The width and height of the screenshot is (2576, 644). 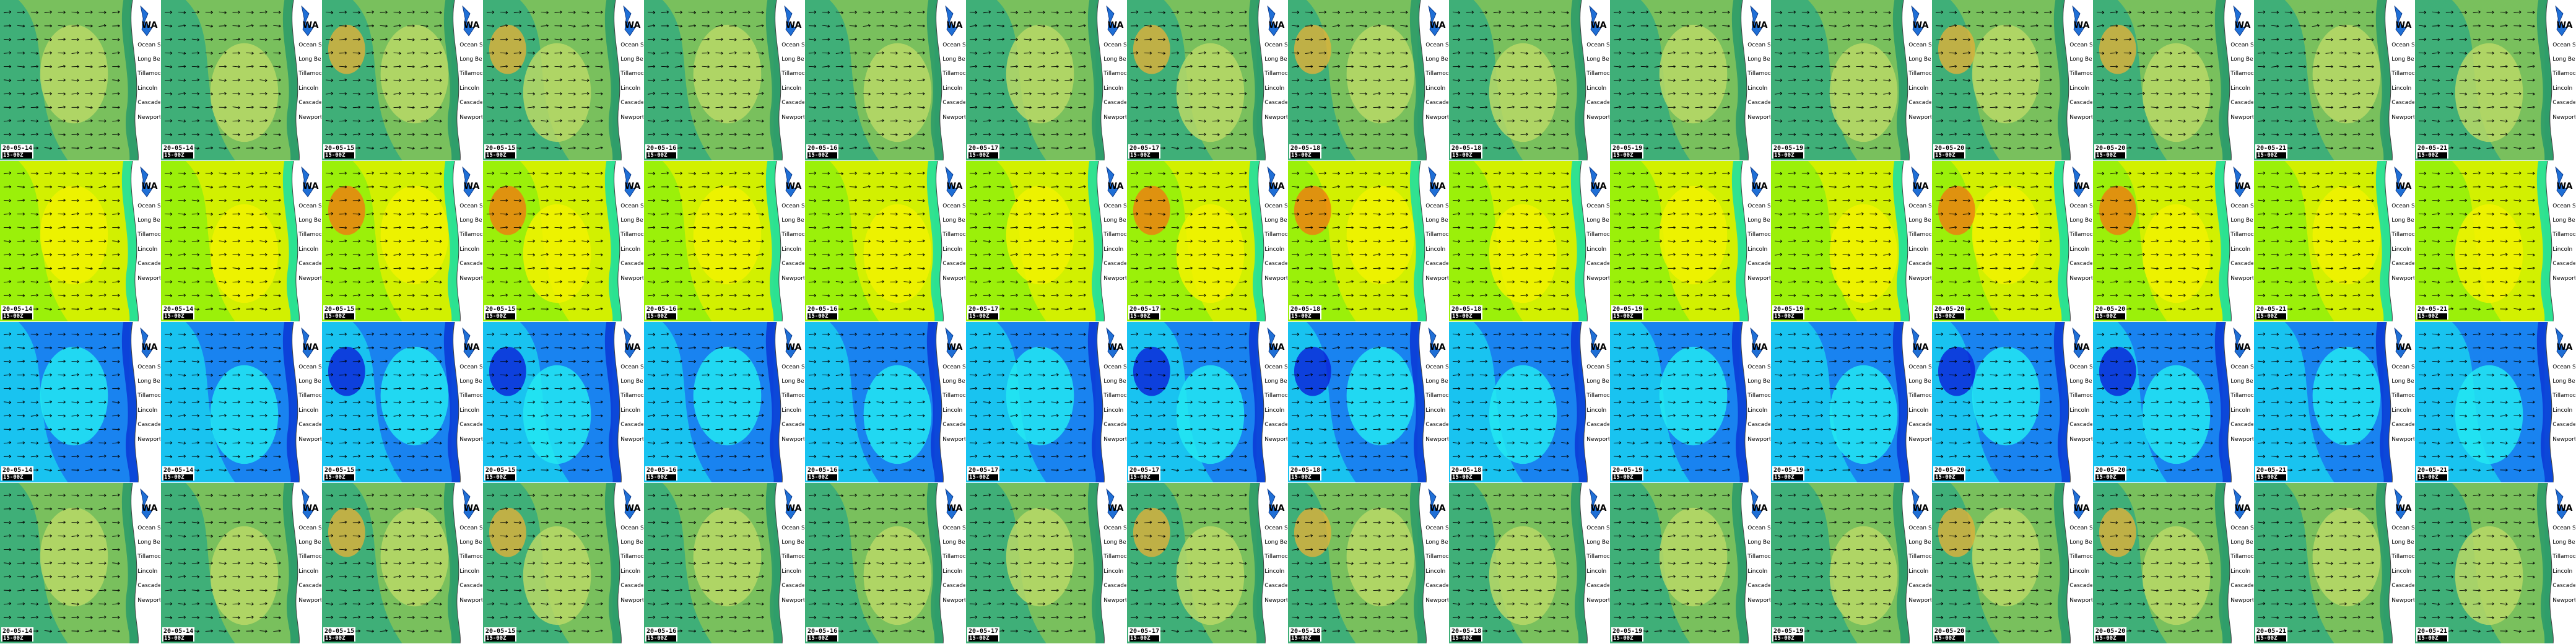 What do you see at coordinates (1789, 151) in the screenshot?
I see `timestamp-badge: 20-05-19 15-00Z` at bounding box center [1789, 151].